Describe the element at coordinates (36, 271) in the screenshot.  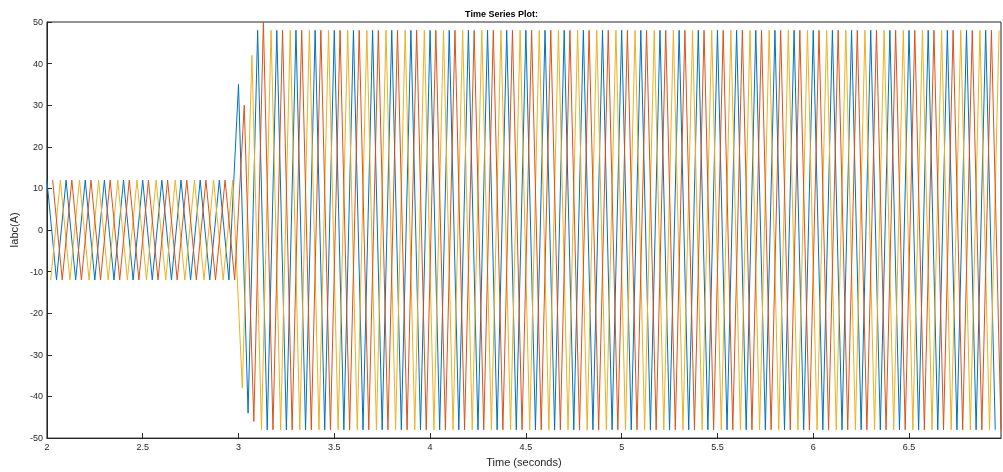
I see `y-tick-label: -10` at that location.